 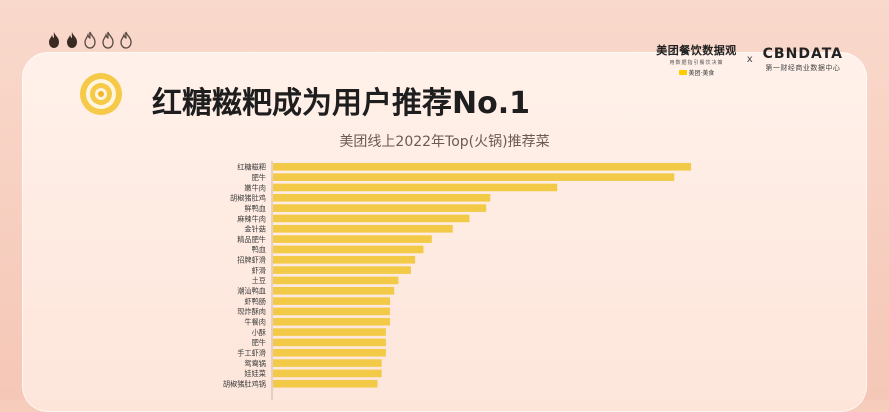 I want to click on y-tick-label: 胡椒猪肚鸡, so click(x=248, y=198).